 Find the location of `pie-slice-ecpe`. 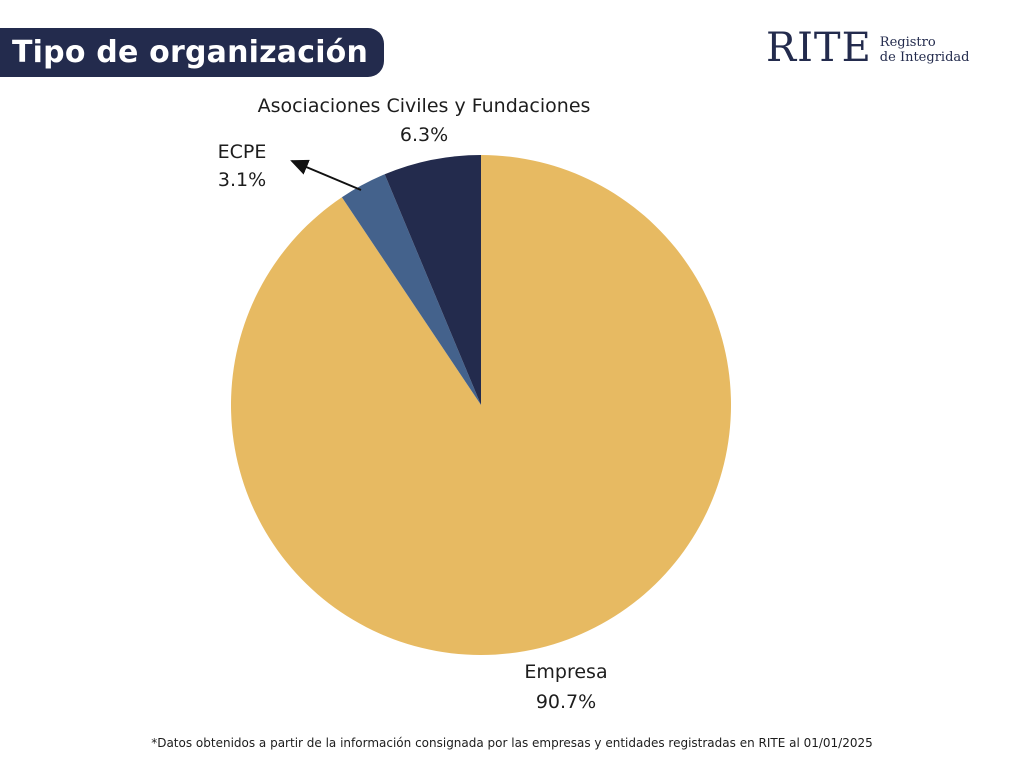

pie-slice-ecpe is located at coordinates (411, 289).